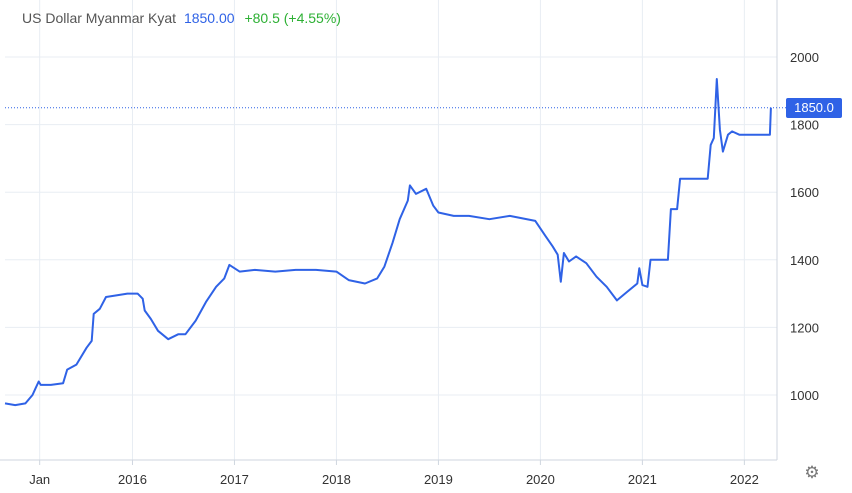  I want to click on y-tick-label: 1400, so click(804, 260).